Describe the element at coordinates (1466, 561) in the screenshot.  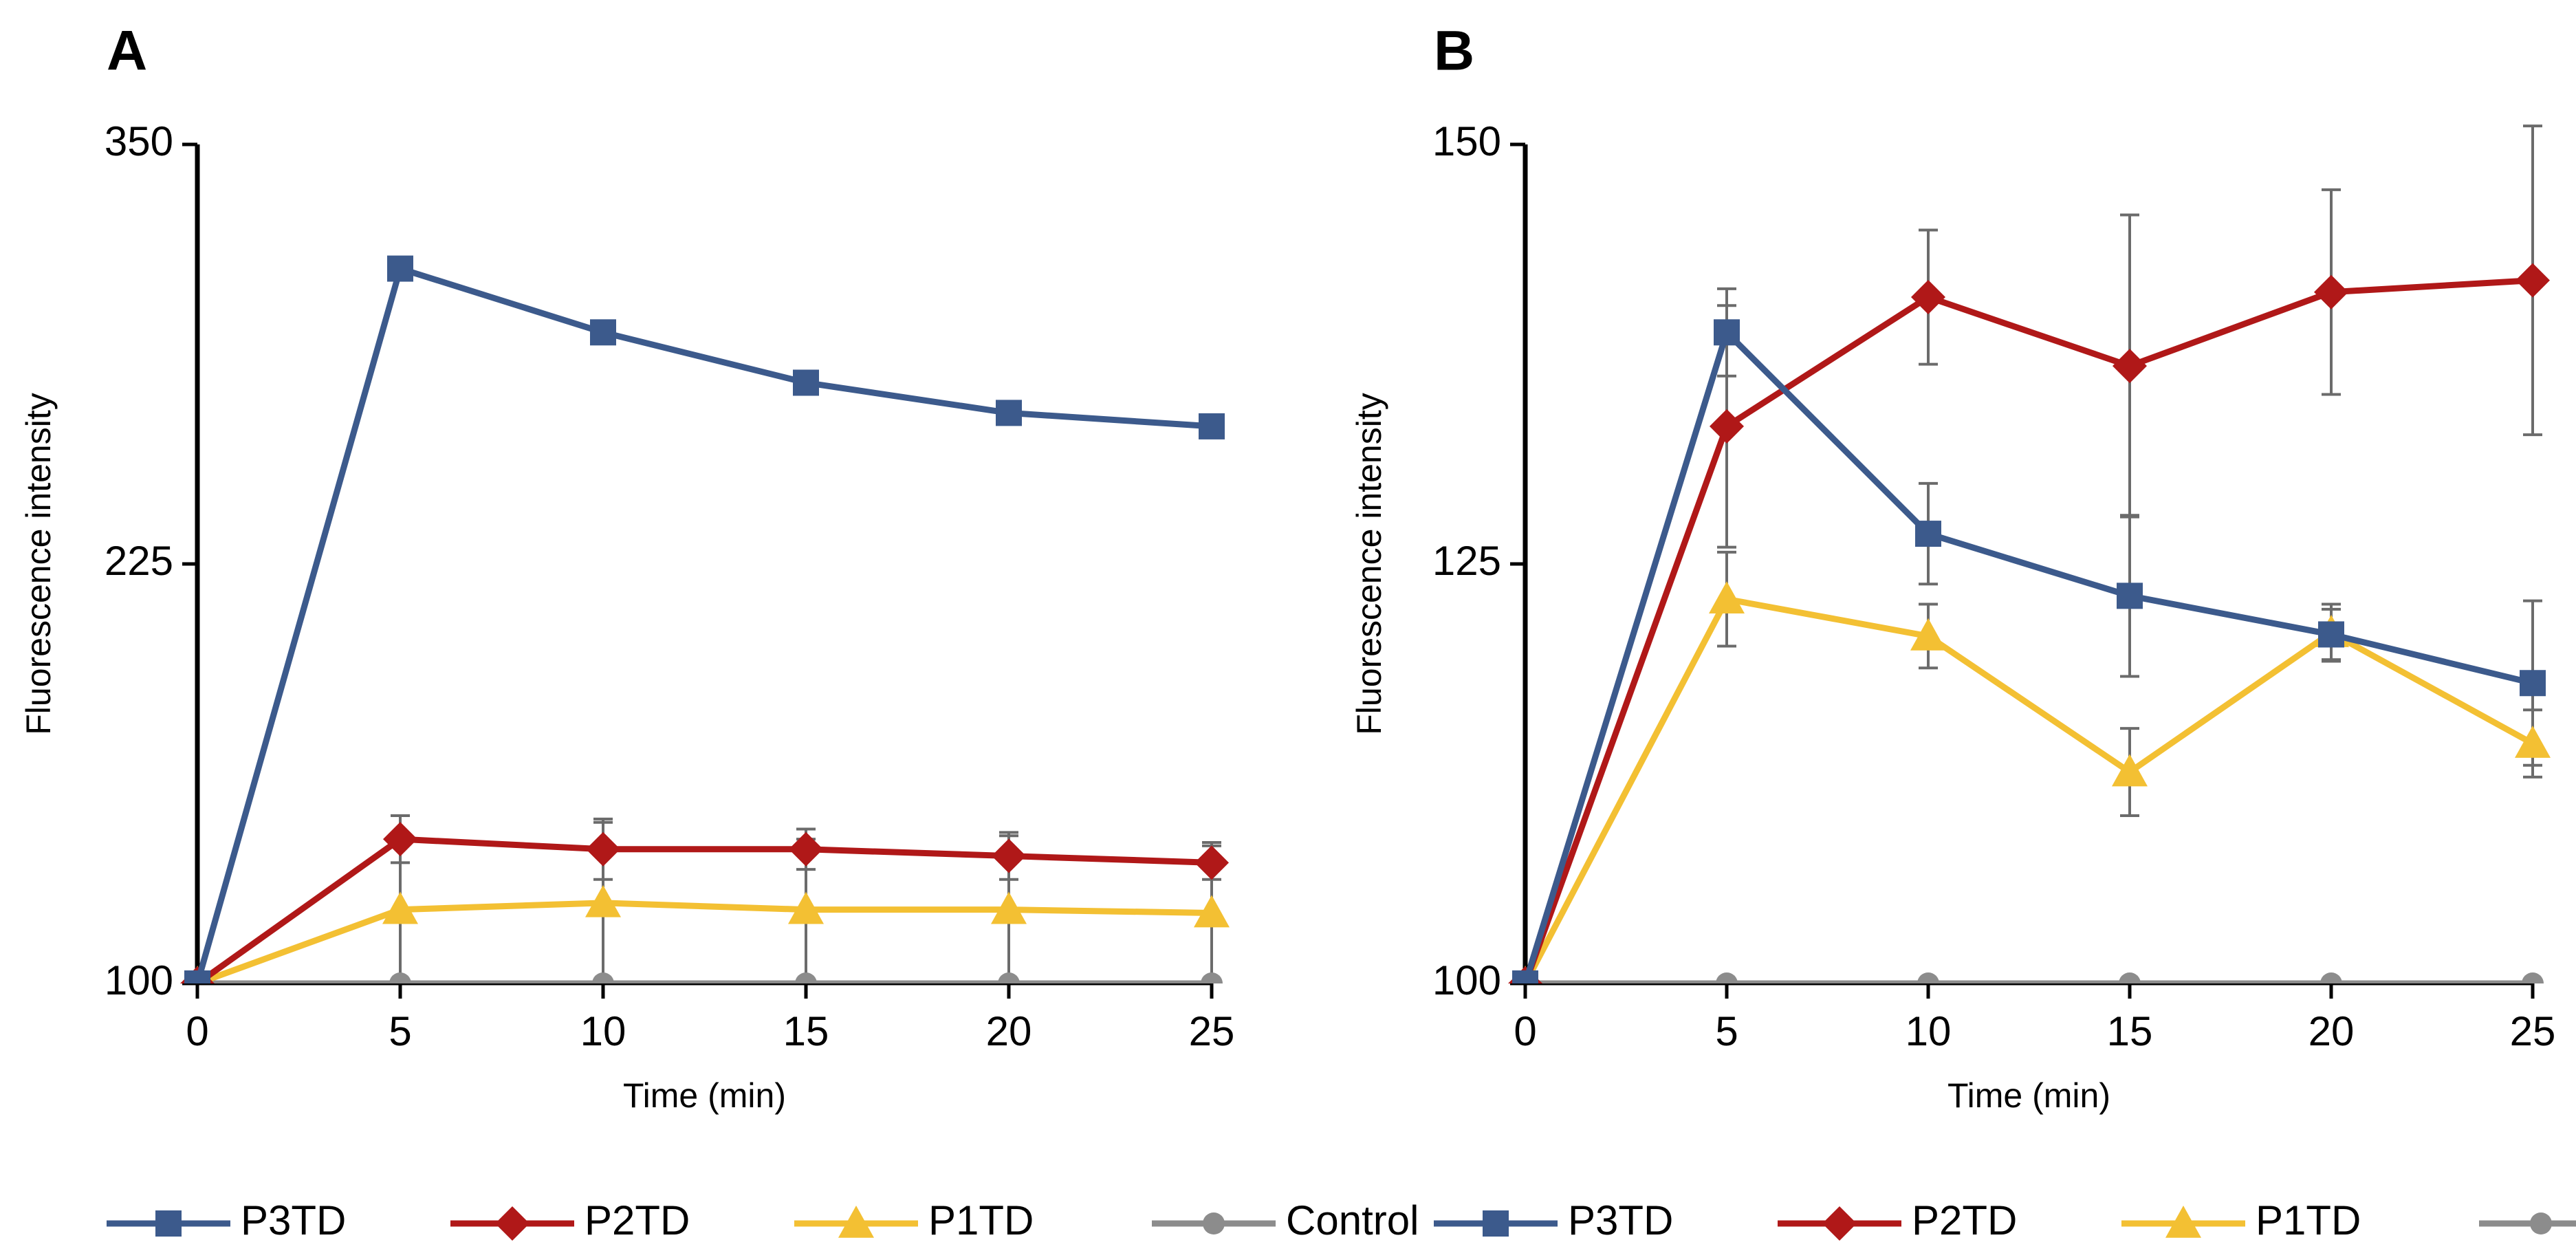
I see `y-tick-label: 125` at that location.